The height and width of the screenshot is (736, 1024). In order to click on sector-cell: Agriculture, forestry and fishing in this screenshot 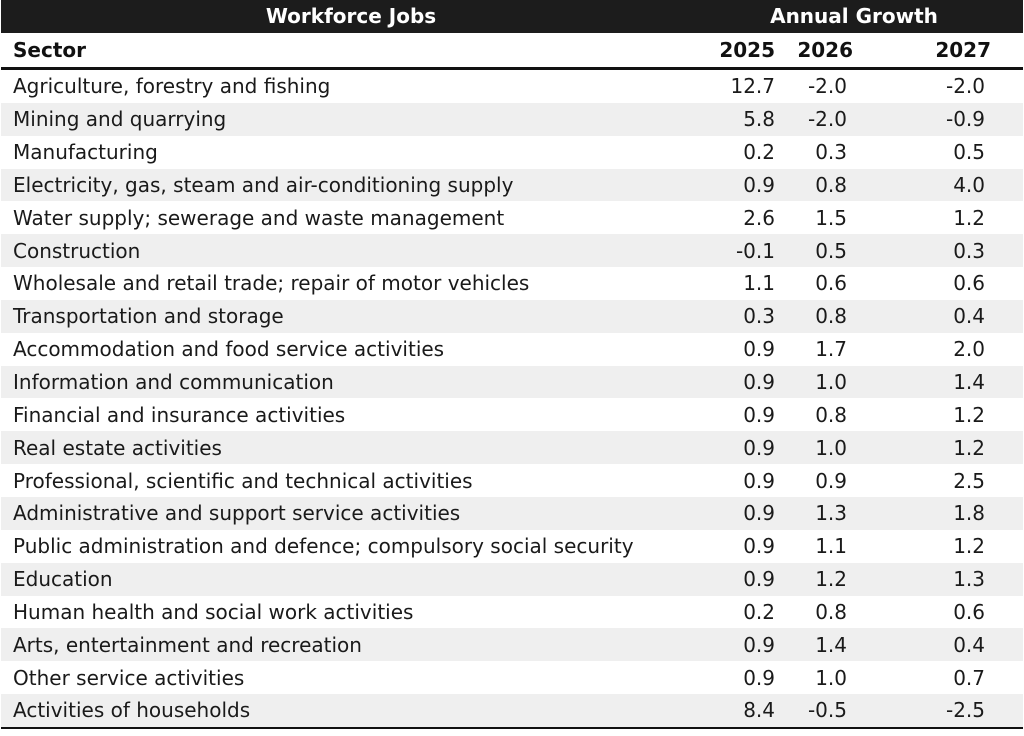, I will do `click(351, 85)`.